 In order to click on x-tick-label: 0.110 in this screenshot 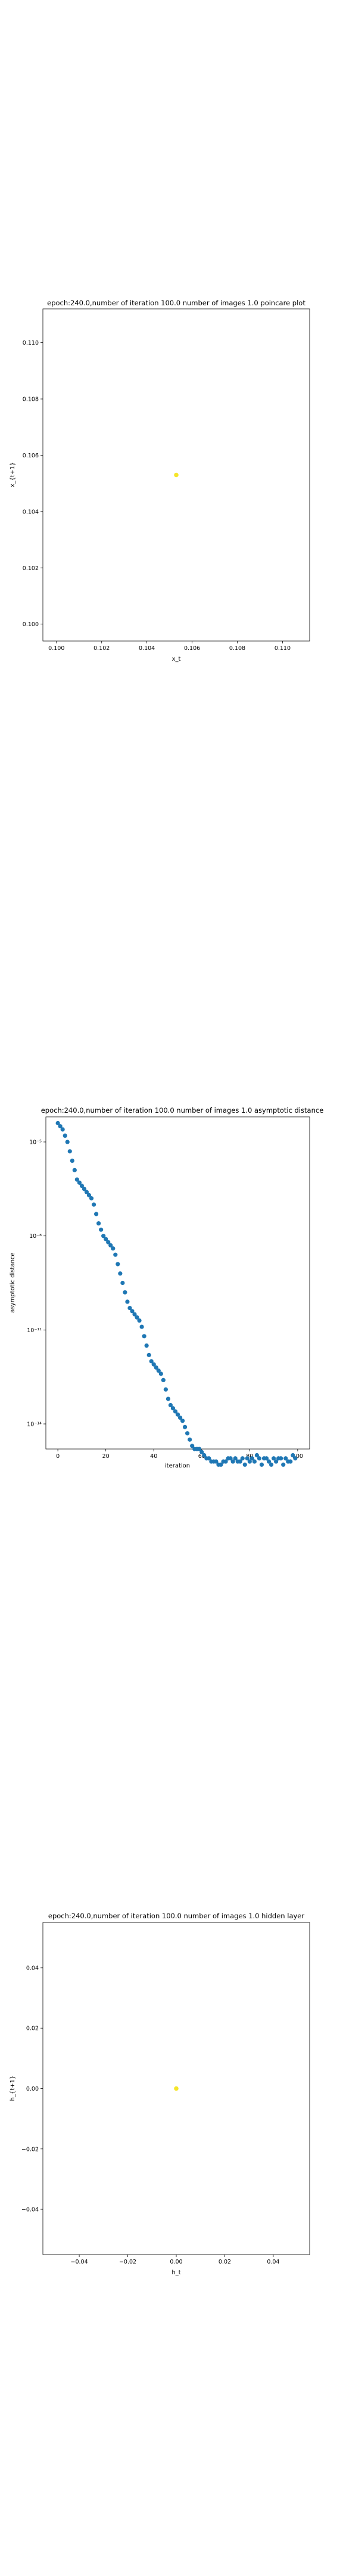, I will do `click(283, 648)`.